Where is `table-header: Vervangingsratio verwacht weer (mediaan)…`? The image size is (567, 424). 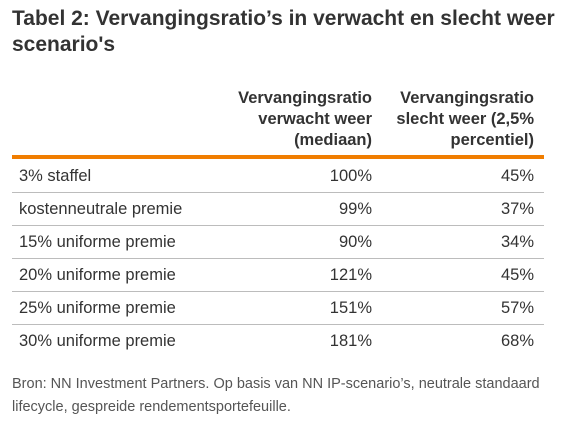
table-header: Vervangingsratio verwacht weer (mediaan)… is located at coordinates (278, 120).